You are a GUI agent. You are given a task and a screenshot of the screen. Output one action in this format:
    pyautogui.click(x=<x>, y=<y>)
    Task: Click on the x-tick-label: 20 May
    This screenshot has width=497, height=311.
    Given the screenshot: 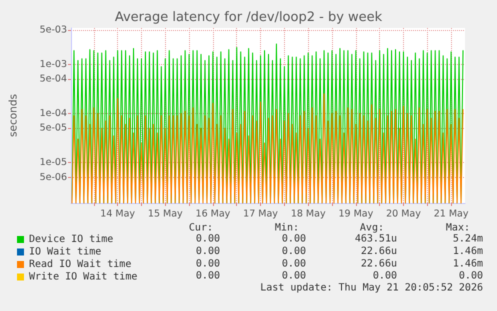 What is the action you would take?
    pyautogui.click(x=404, y=214)
    